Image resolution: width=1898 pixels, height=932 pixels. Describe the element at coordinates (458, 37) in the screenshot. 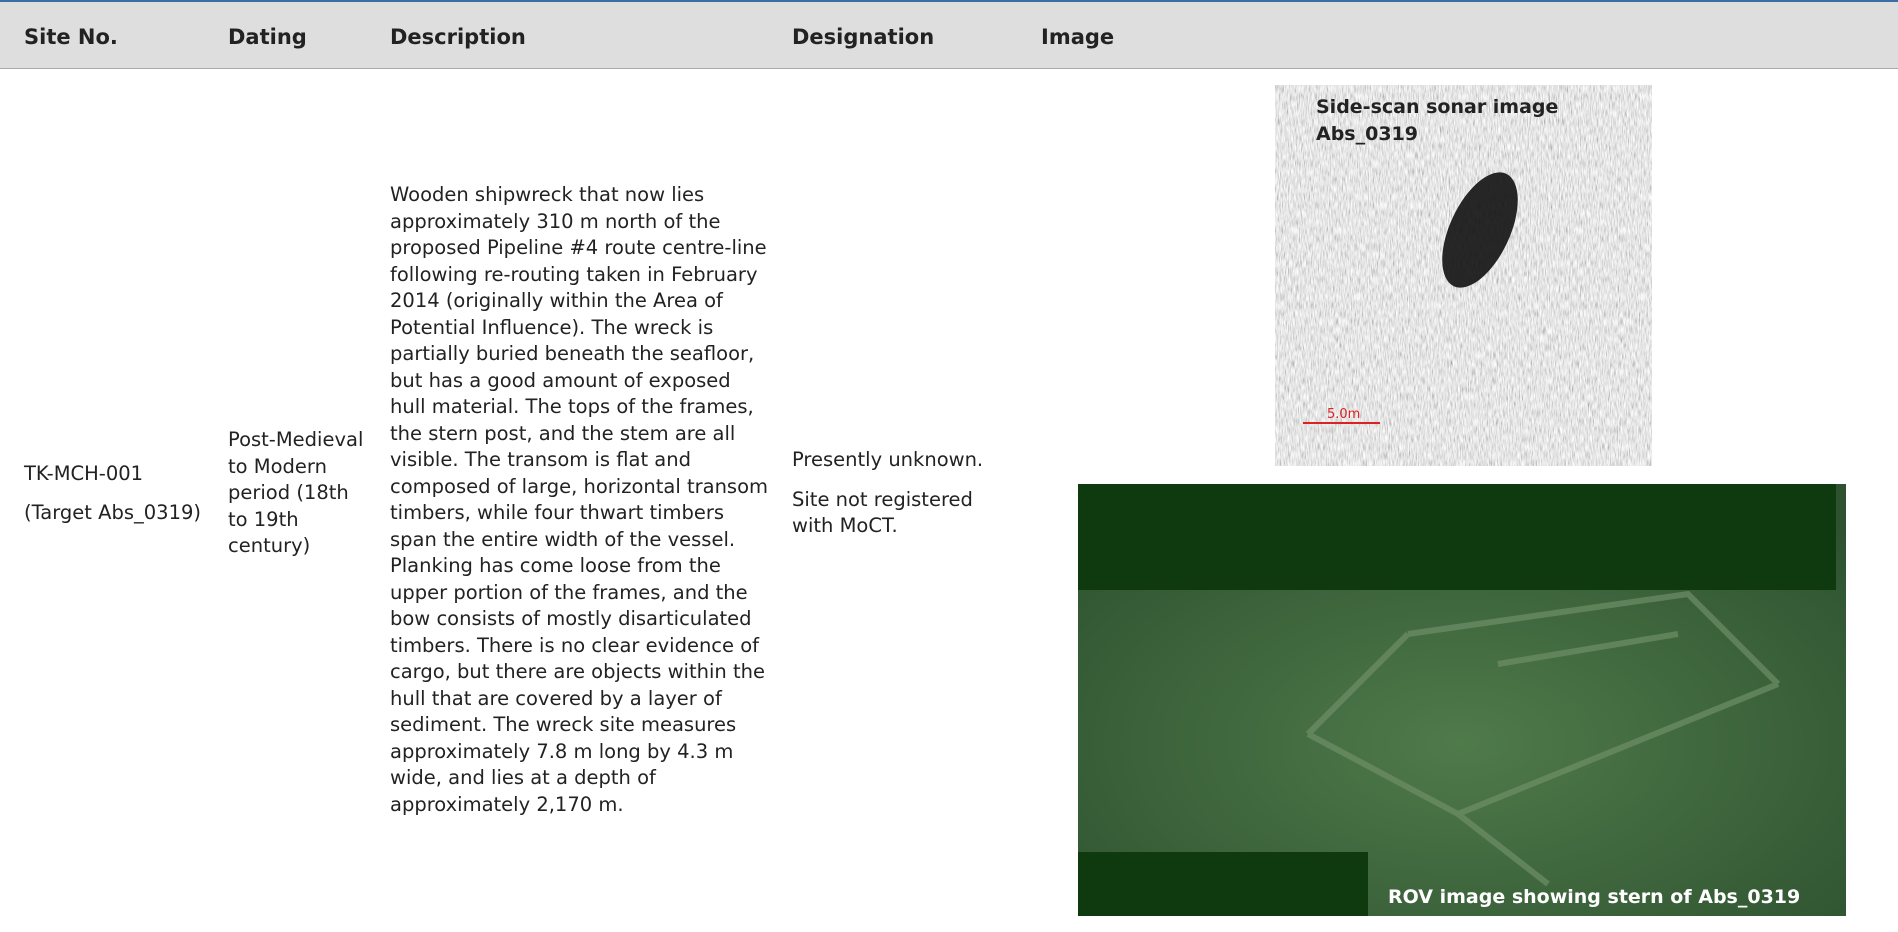

I see `column-header: Description` at that location.